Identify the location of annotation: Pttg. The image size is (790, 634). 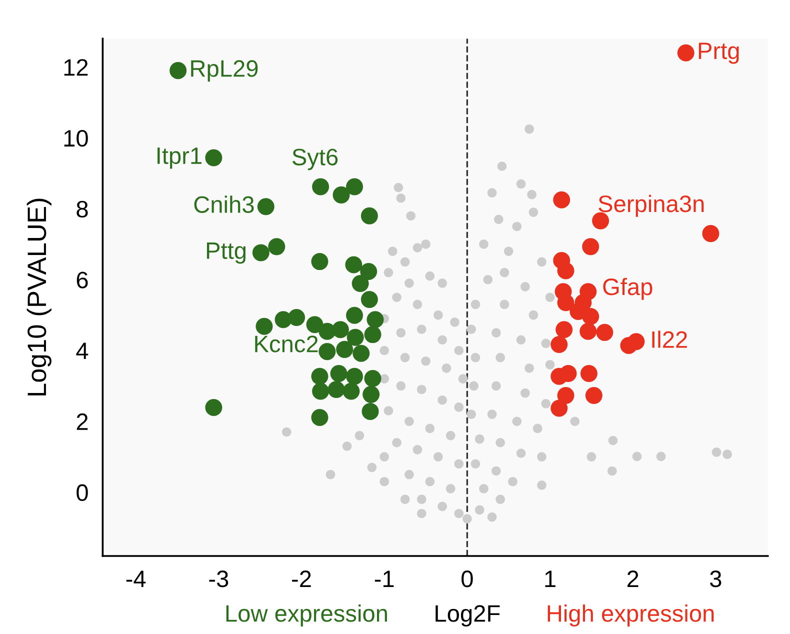
(226, 253).